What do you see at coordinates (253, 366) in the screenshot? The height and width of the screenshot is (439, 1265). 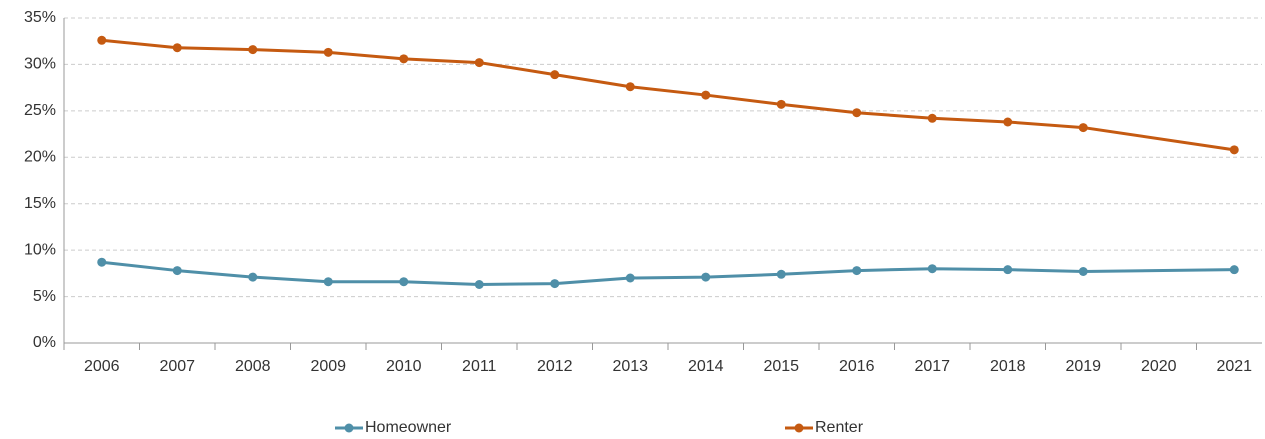 I see `x-tick-label: 2008` at bounding box center [253, 366].